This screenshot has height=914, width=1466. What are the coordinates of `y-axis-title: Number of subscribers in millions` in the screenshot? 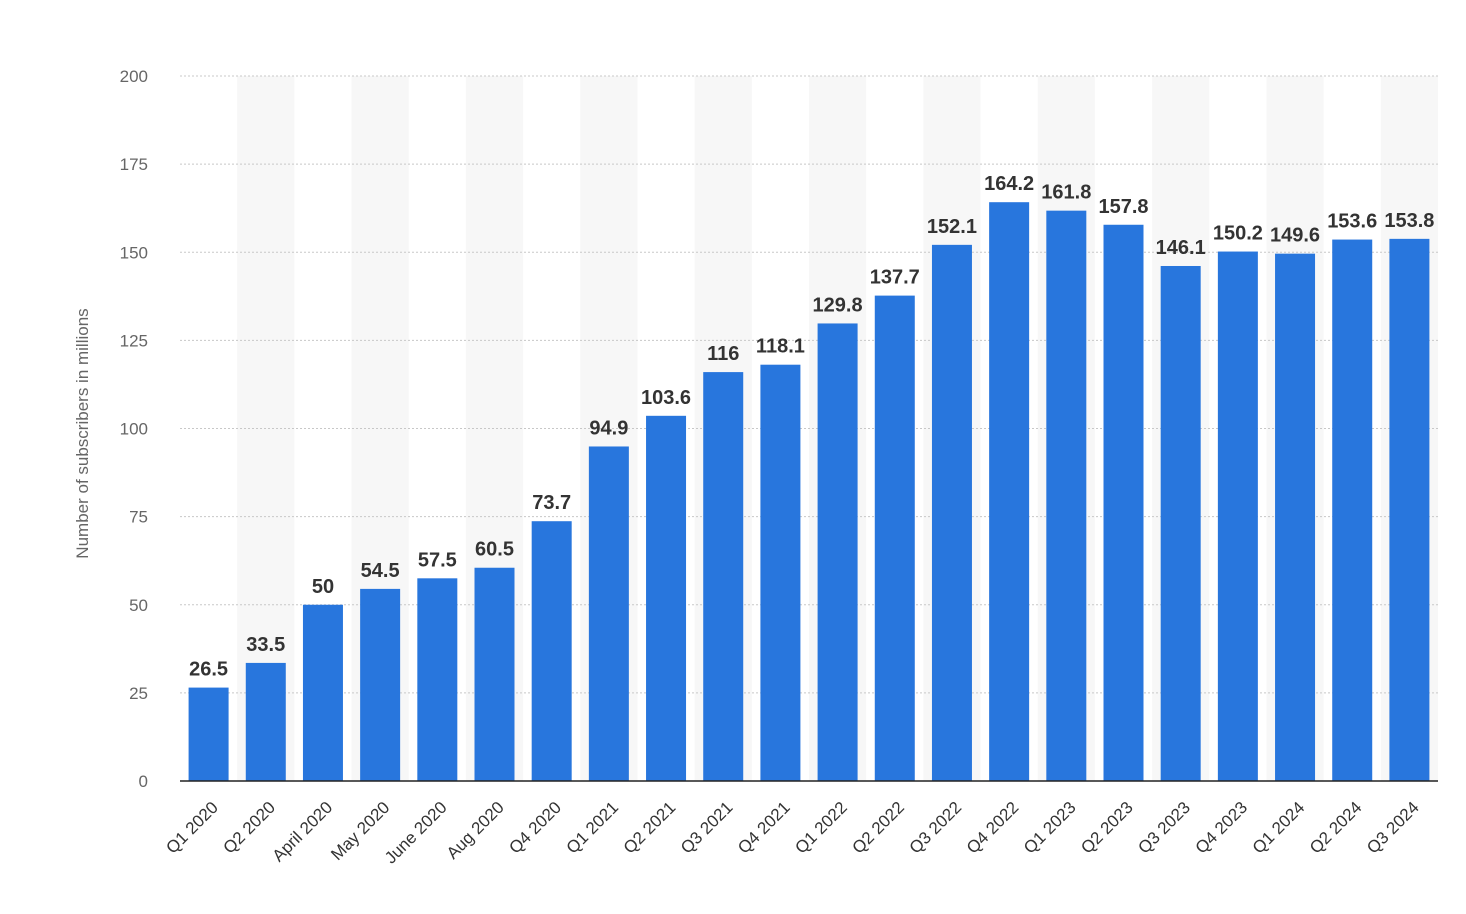 It's located at (82, 433).